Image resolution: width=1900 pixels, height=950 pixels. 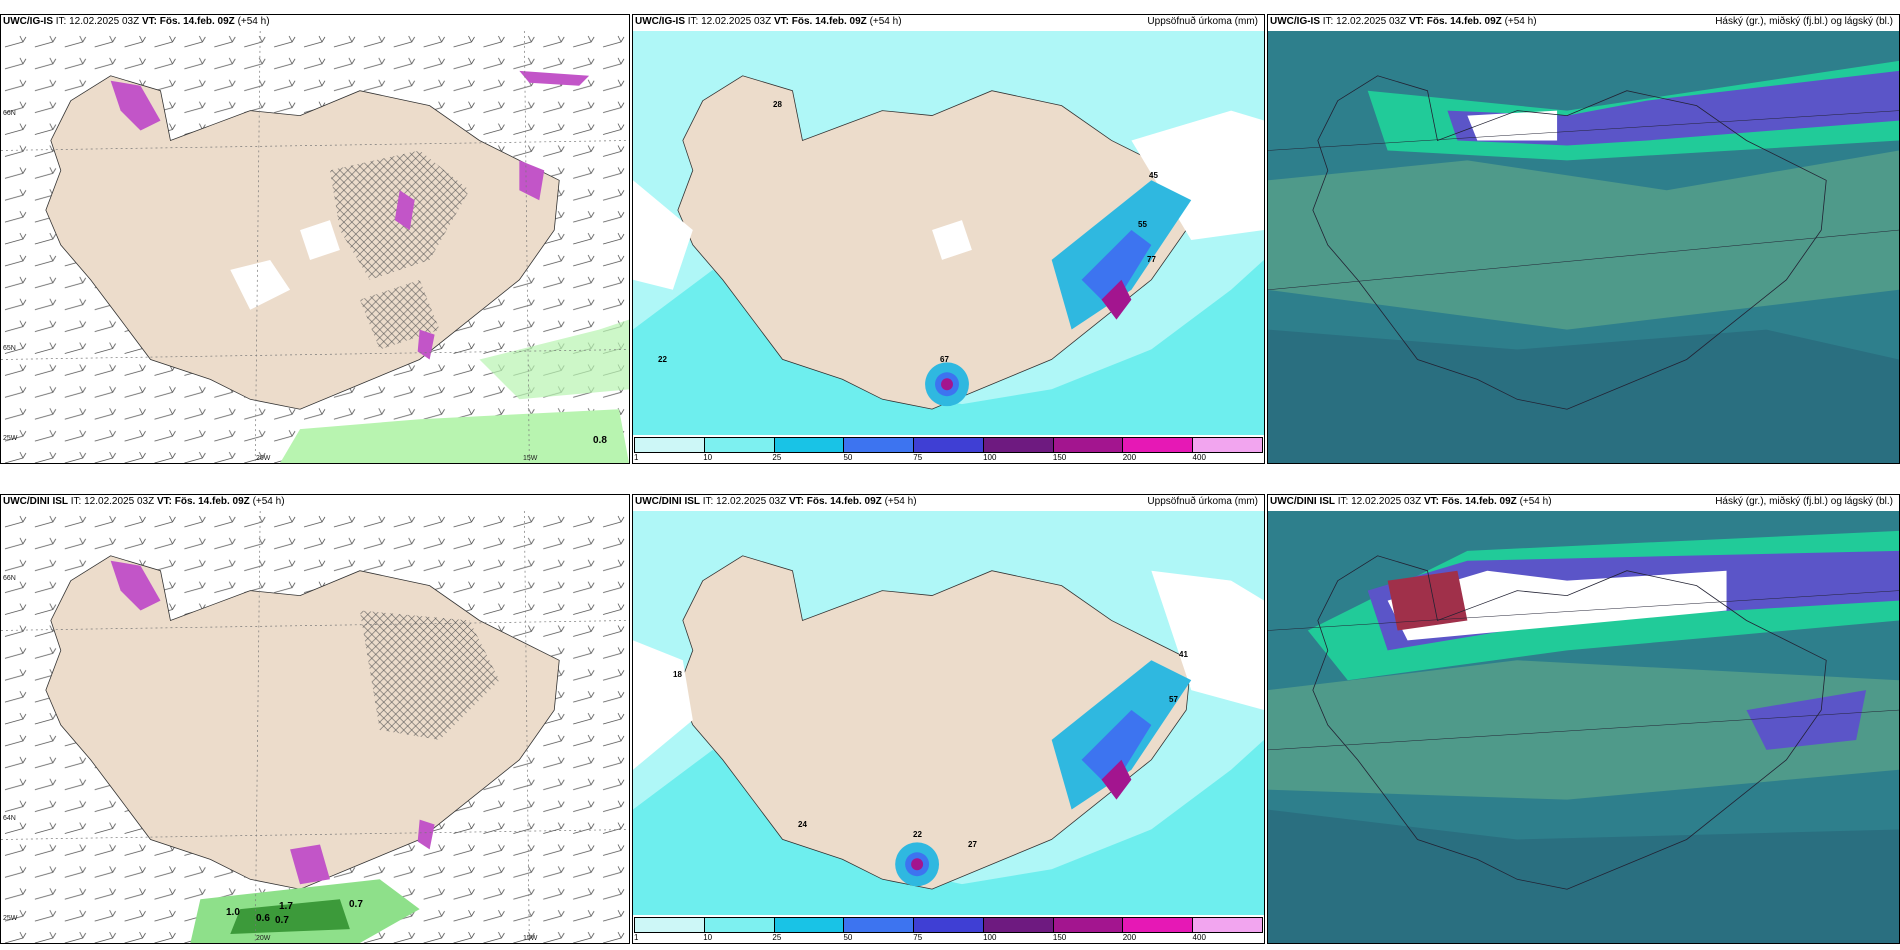 What do you see at coordinates (233, 912) in the screenshot?
I see `precip-value-label: 1.0` at bounding box center [233, 912].